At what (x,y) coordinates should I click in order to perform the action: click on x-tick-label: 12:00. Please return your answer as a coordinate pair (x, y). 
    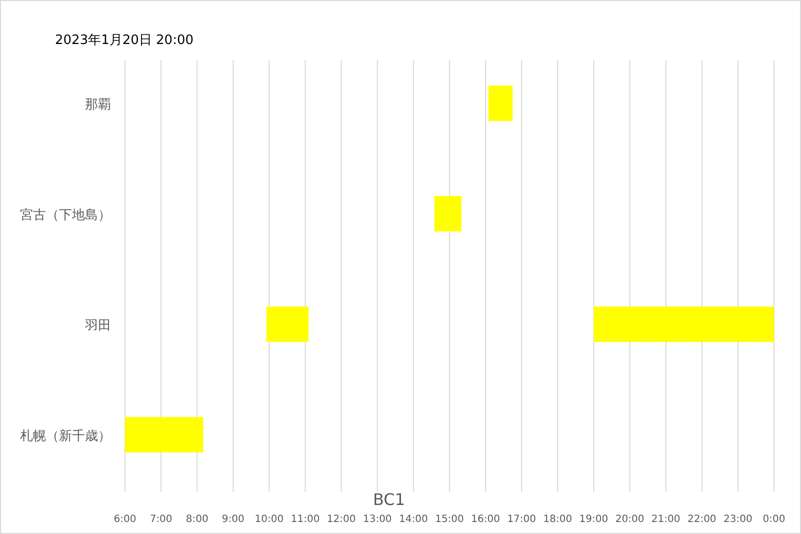
    Looking at the image, I should click on (341, 519).